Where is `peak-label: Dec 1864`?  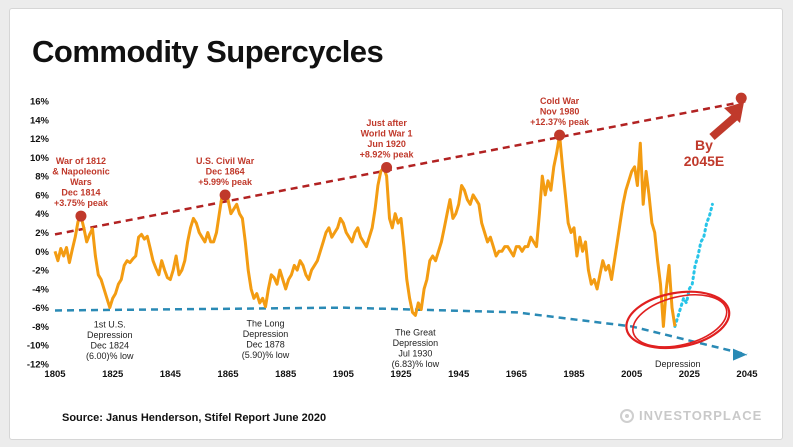
peak-label: Dec 1864 is located at coordinates (225, 172).